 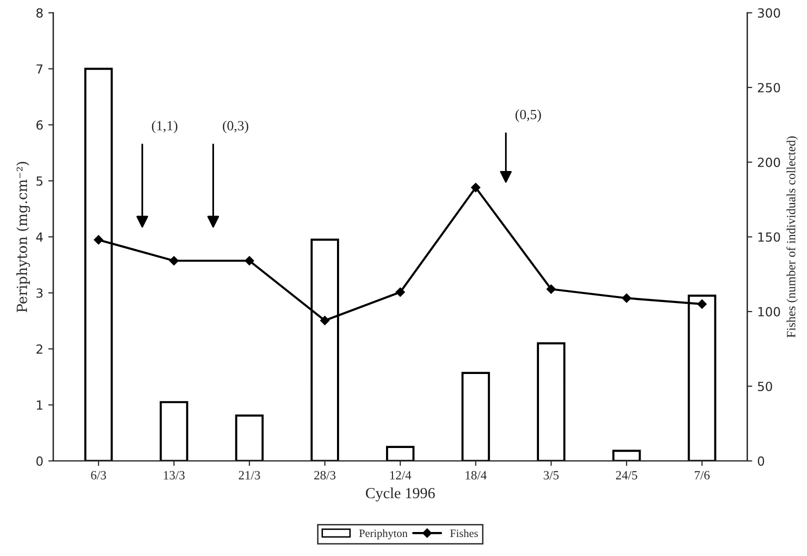 What do you see at coordinates (39, 237) in the screenshot?
I see `y-tick-label: 4` at bounding box center [39, 237].